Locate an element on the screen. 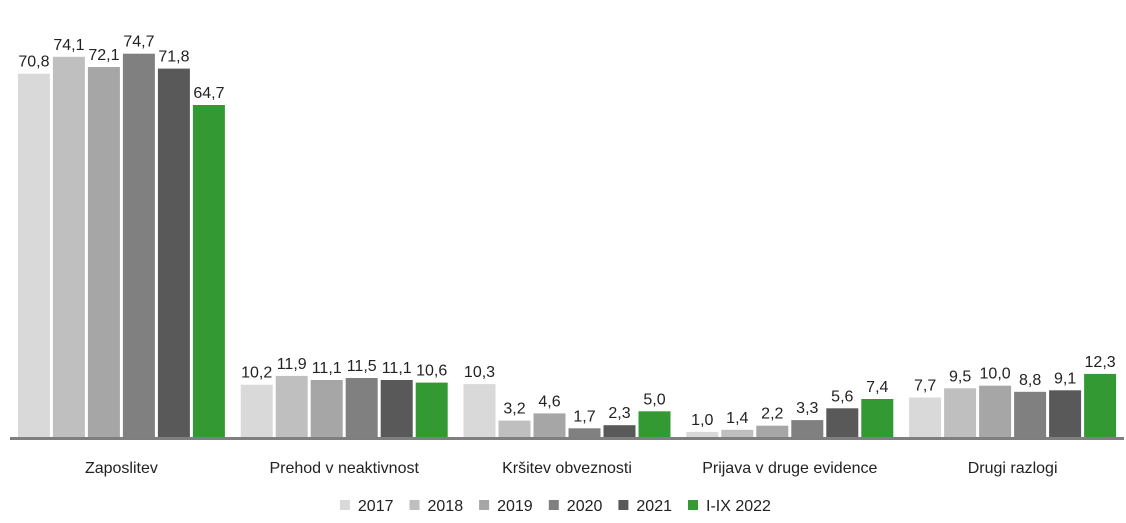 The image size is (1126, 523). data-label: 4,6 is located at coordinates (549, 401).